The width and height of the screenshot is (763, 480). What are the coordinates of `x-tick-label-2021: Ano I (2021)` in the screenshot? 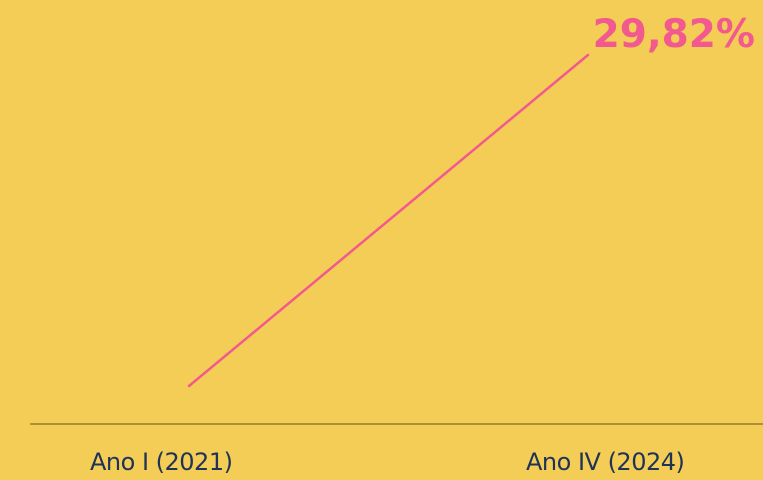 It's located at (161, 462).